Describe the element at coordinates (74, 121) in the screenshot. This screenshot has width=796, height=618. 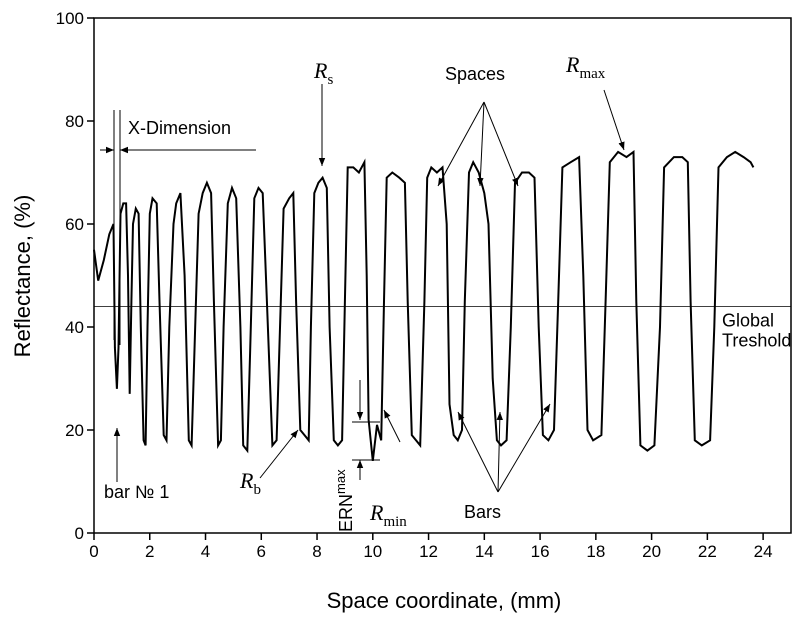
I see `y-tick-label: 80` at that location.